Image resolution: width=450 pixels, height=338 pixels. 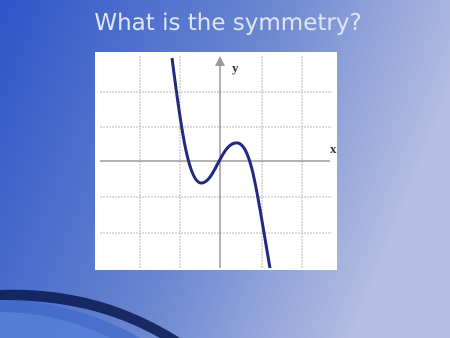 I want to click on slide-title: What is the symmetry?, so click(x=227, y=23).